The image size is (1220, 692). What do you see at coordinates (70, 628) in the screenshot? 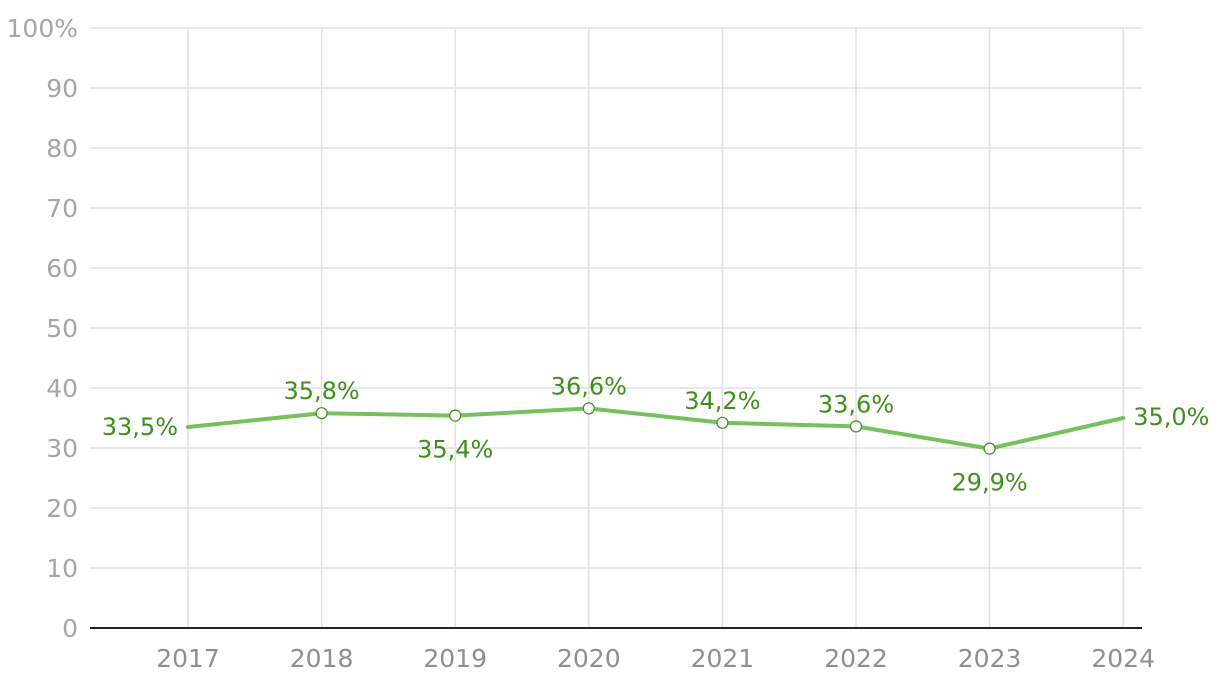
I see `y-tick-label: 0` at bounding box center [70, 628].